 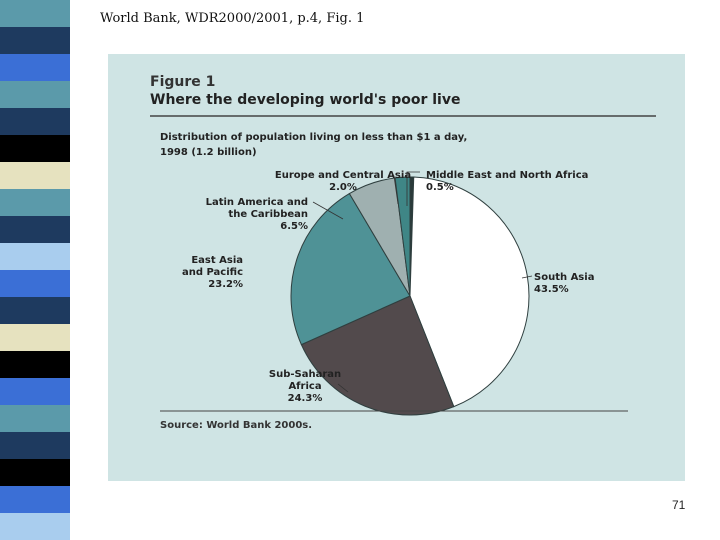 What do you see at coordinates (268, 214) in the screenshot?
I see `slice-name-label-latin-america-and-the-caribbean: the Caribbean` at bounding box center [268, 214].